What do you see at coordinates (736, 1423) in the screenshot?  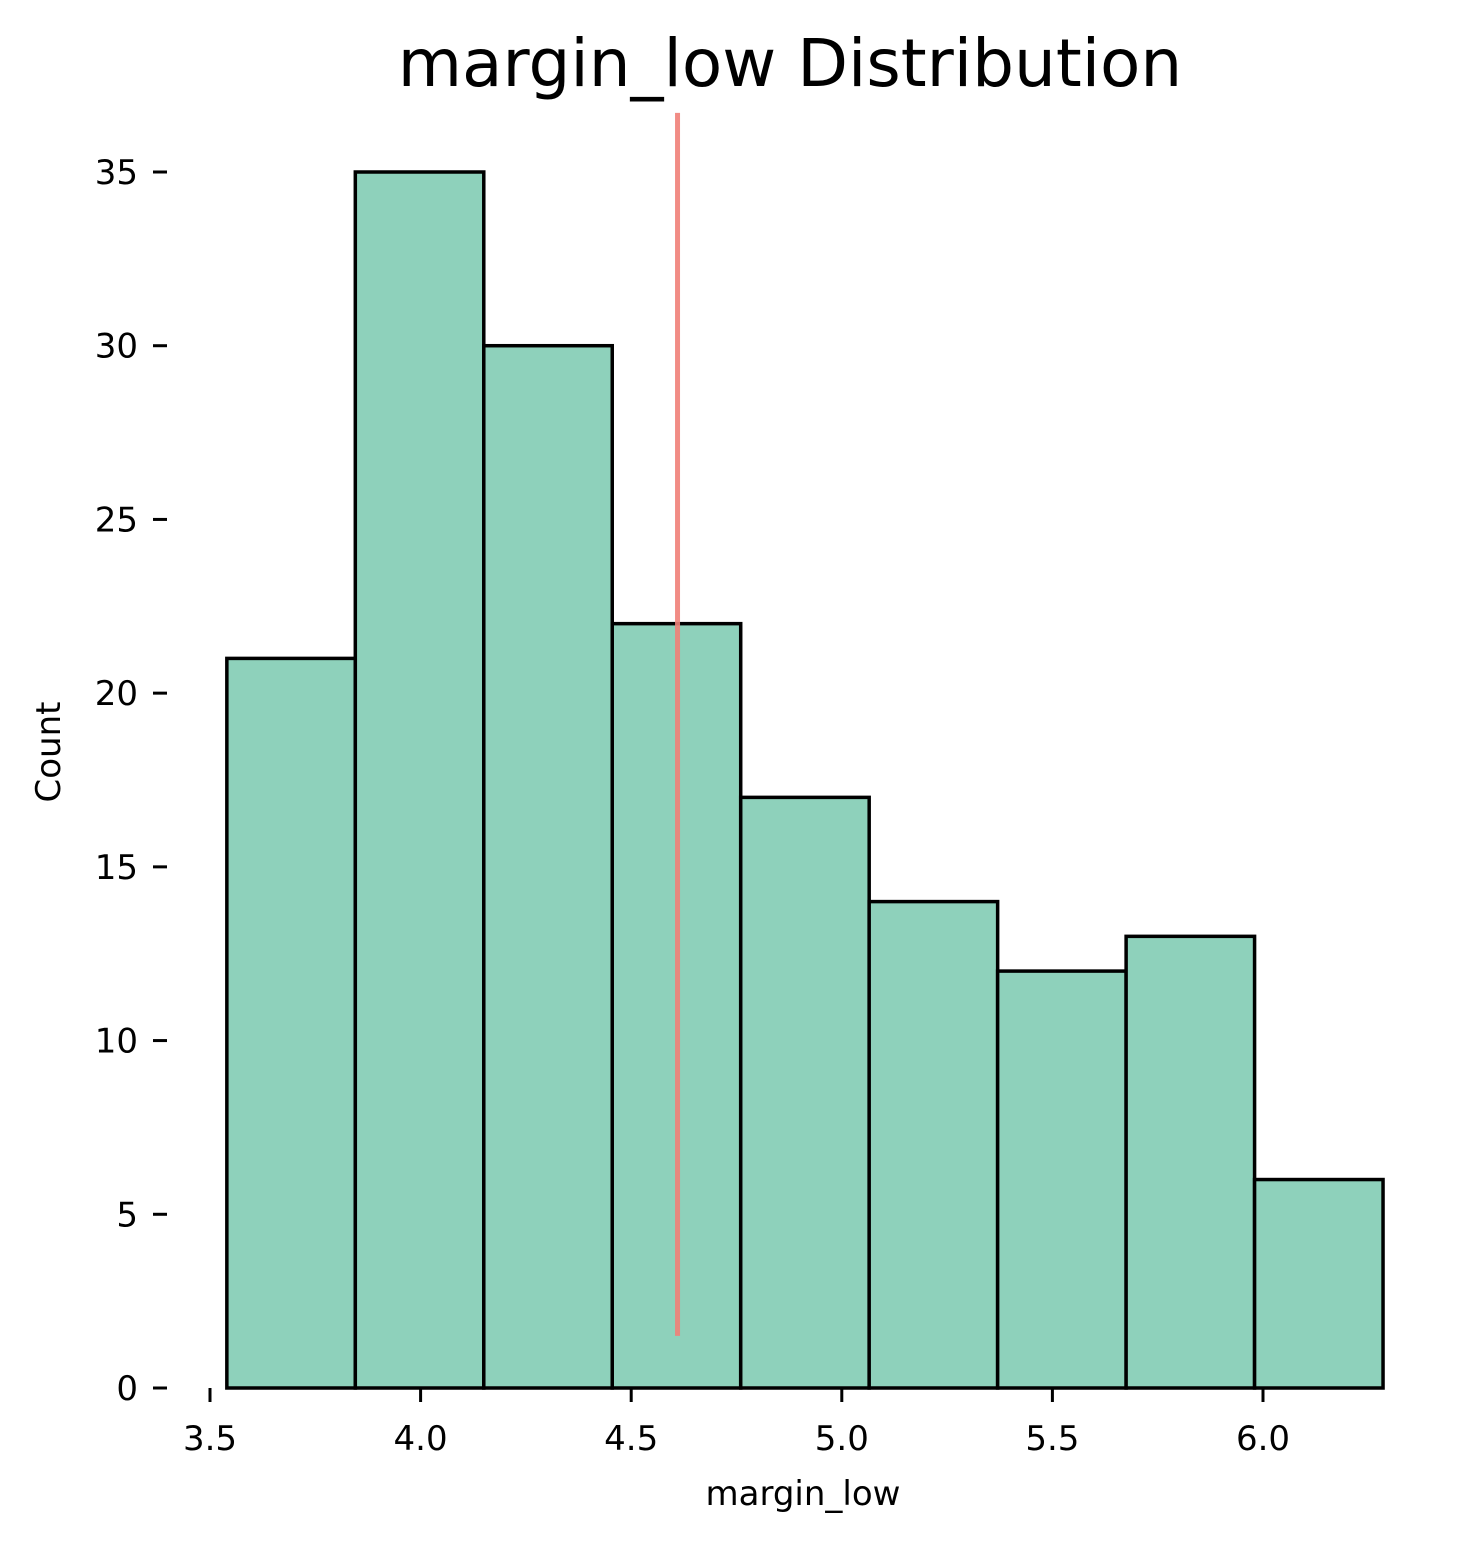 I see `x-axis: 3.5 4.0 4.5 5.0 5.5 6.0` at bounding box center [736, 1423].